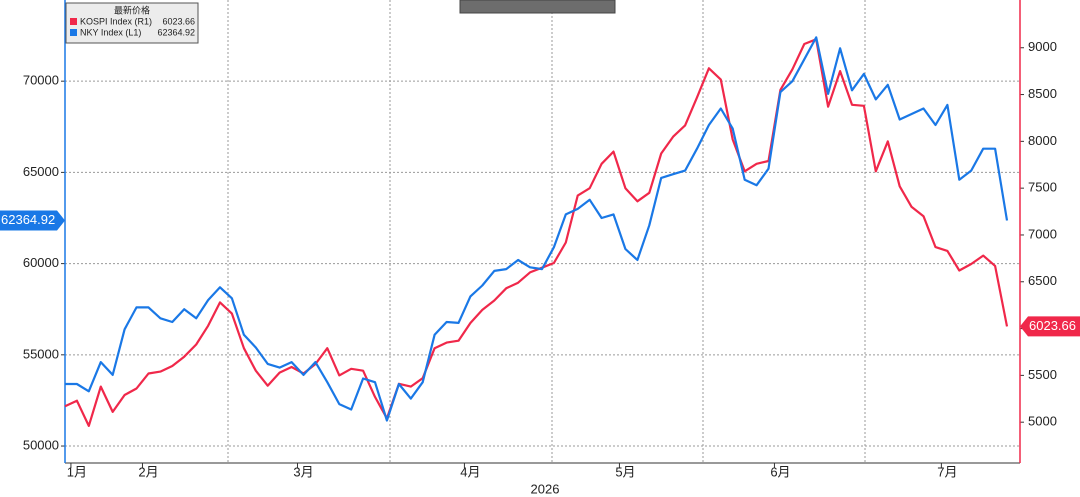 The width and height of the screenshot is (1080, 497). What do you see at coordinates (1042, 46) in the screenshot?
I see `y2-tick-label: 9000` at bounding box center [1042, 46].